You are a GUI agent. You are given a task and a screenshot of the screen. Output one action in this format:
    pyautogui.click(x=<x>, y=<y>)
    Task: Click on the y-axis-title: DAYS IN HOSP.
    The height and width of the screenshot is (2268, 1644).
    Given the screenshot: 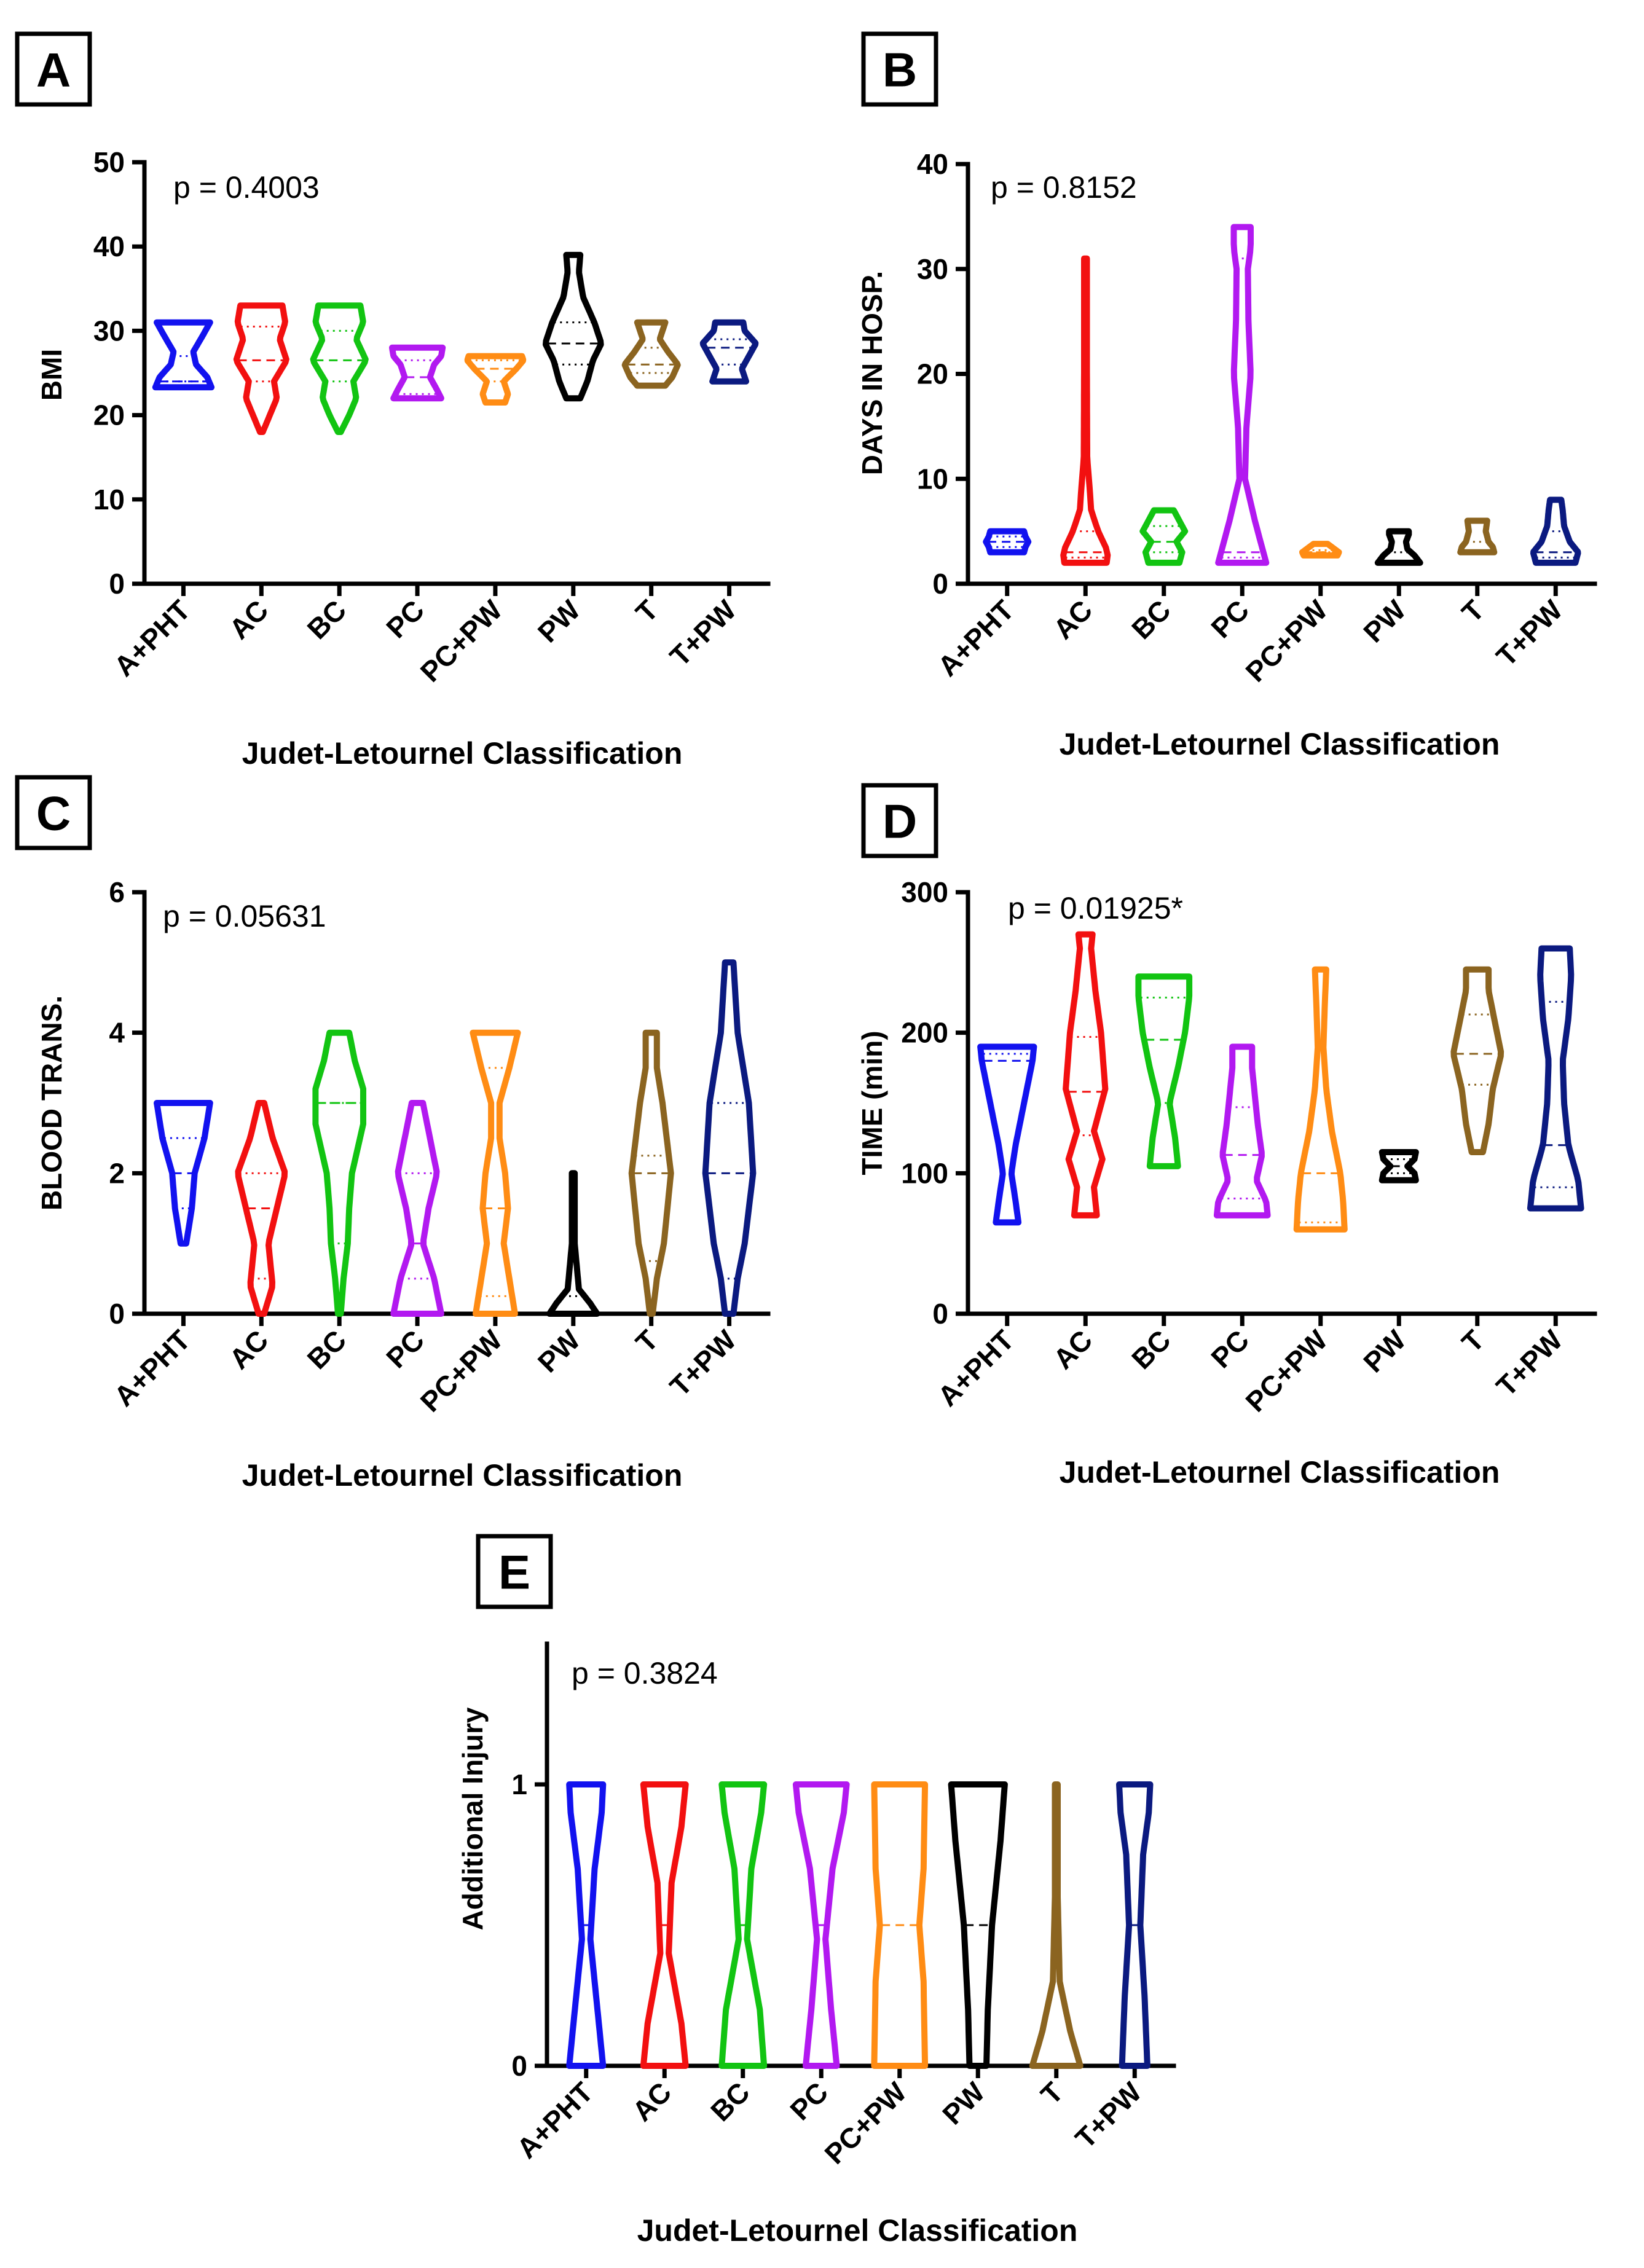 What is the action you would take?
    pyautogui.click(x=872, y=373)
    